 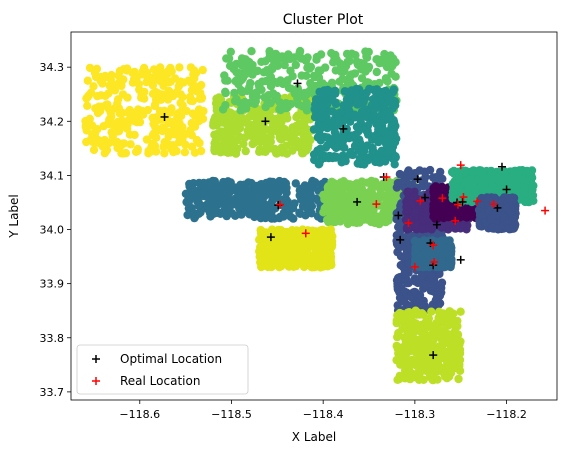 I want to click on y-tick-label: 33.9, so click(x=52, y=284).